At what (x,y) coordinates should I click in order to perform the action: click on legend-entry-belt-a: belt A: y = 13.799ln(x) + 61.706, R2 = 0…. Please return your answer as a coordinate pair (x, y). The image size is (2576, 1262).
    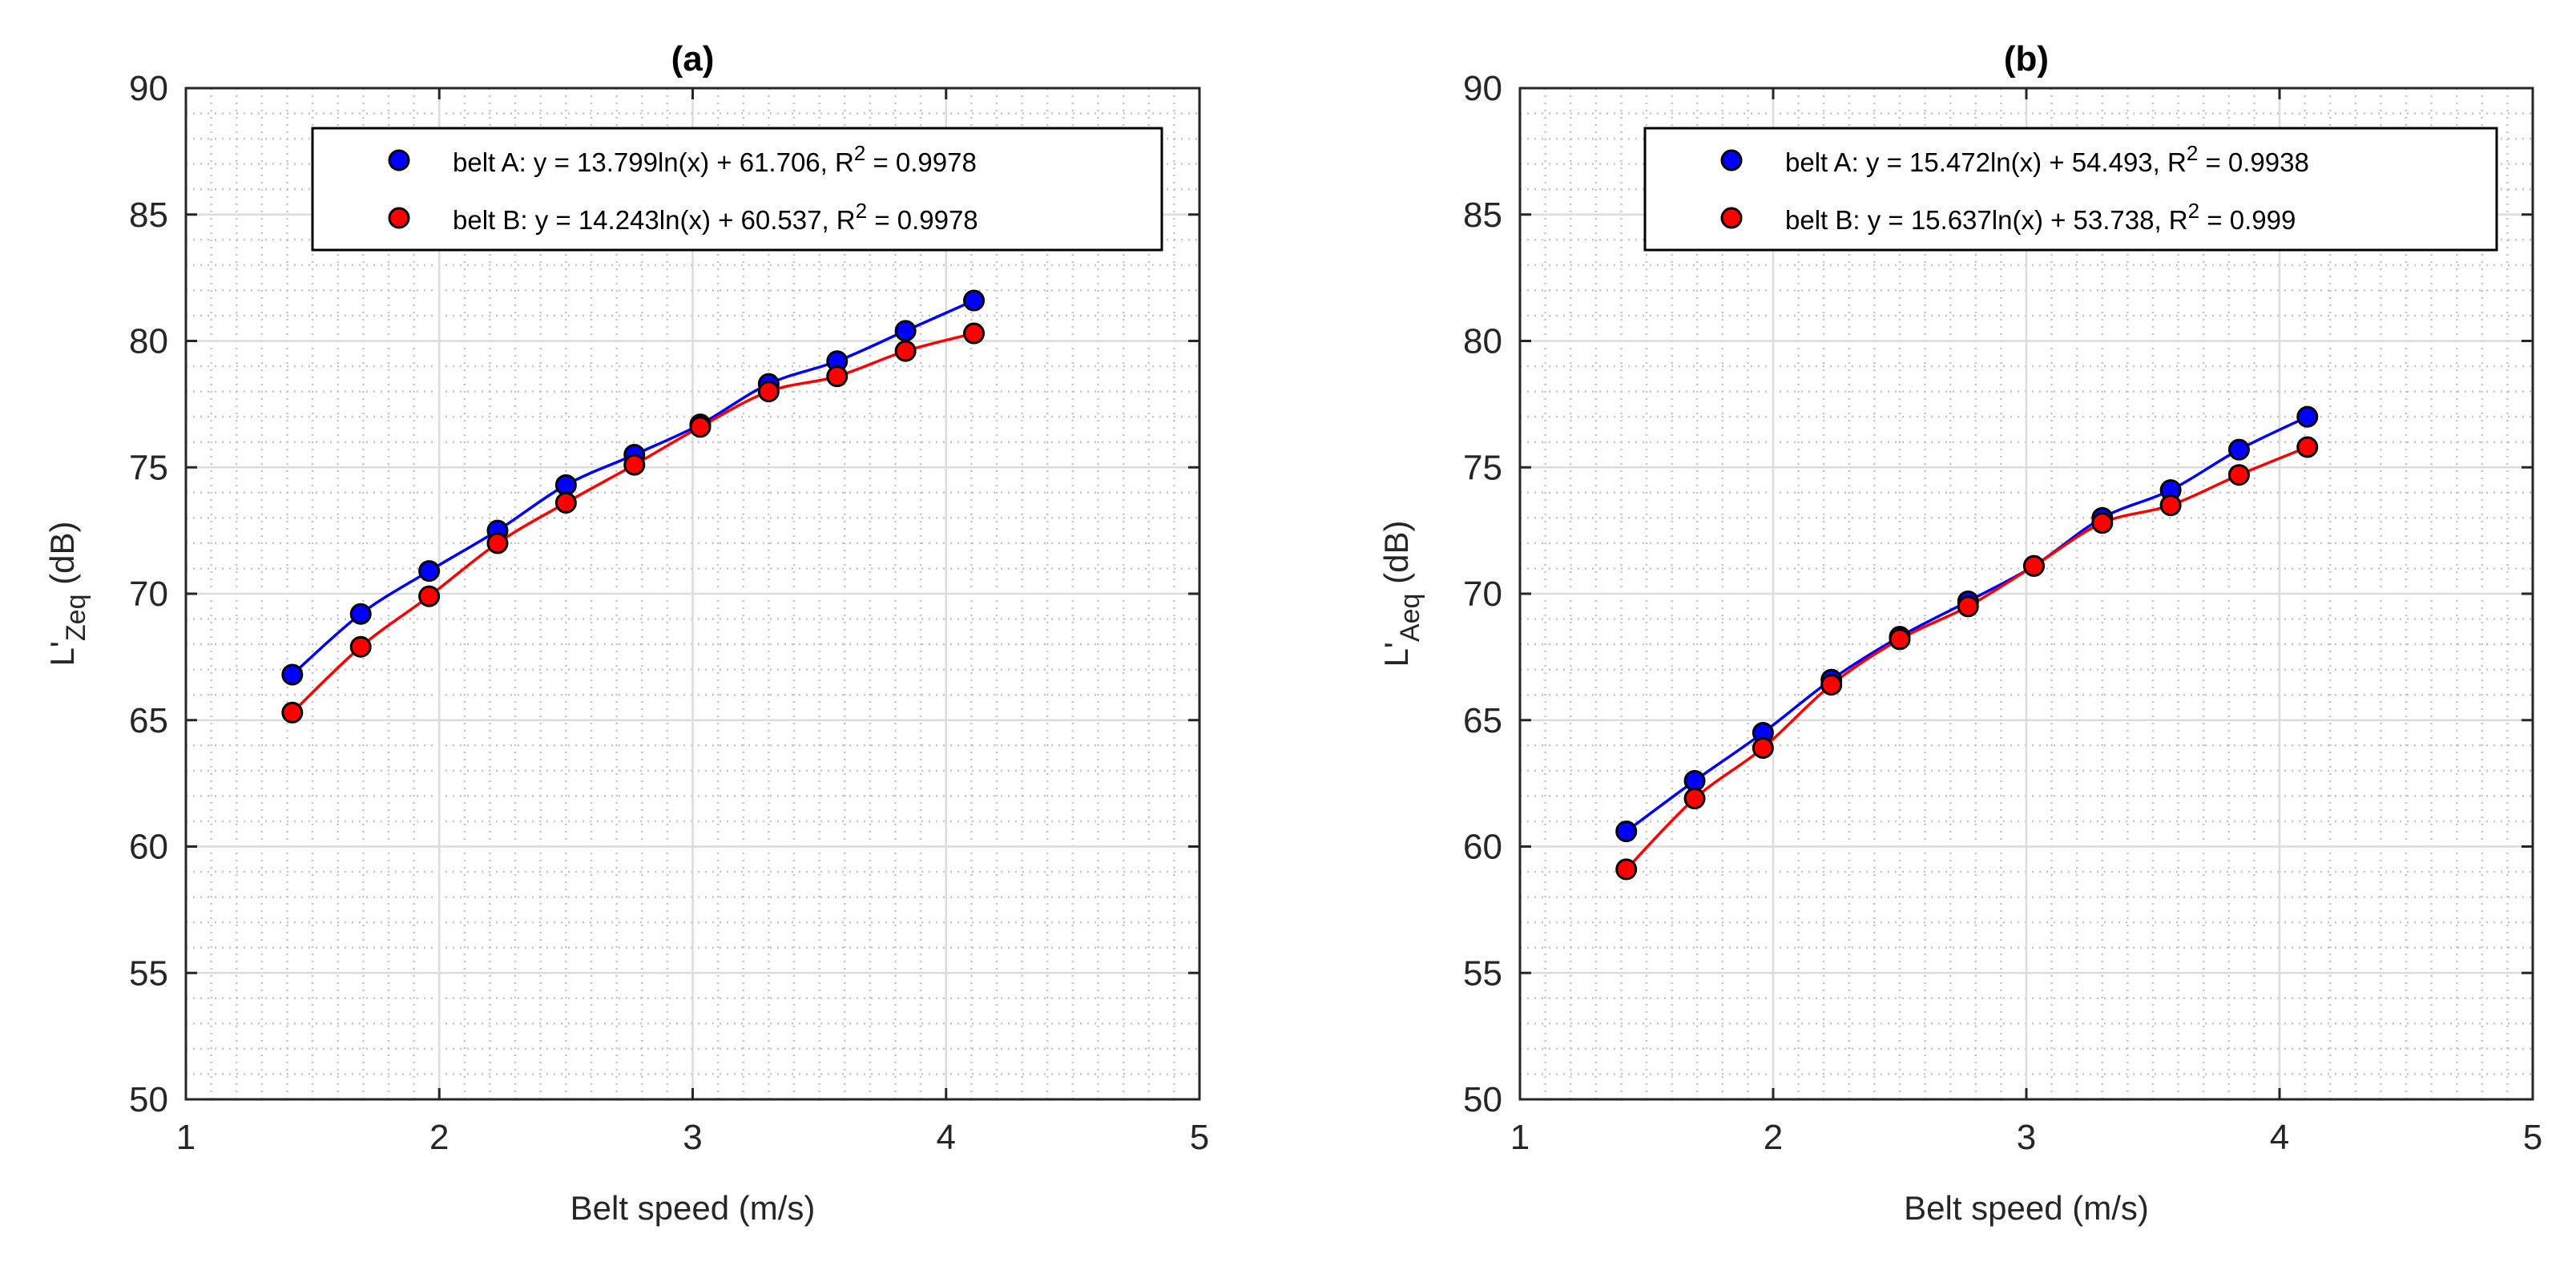
    Looking at the image, I should click on (715, 159).